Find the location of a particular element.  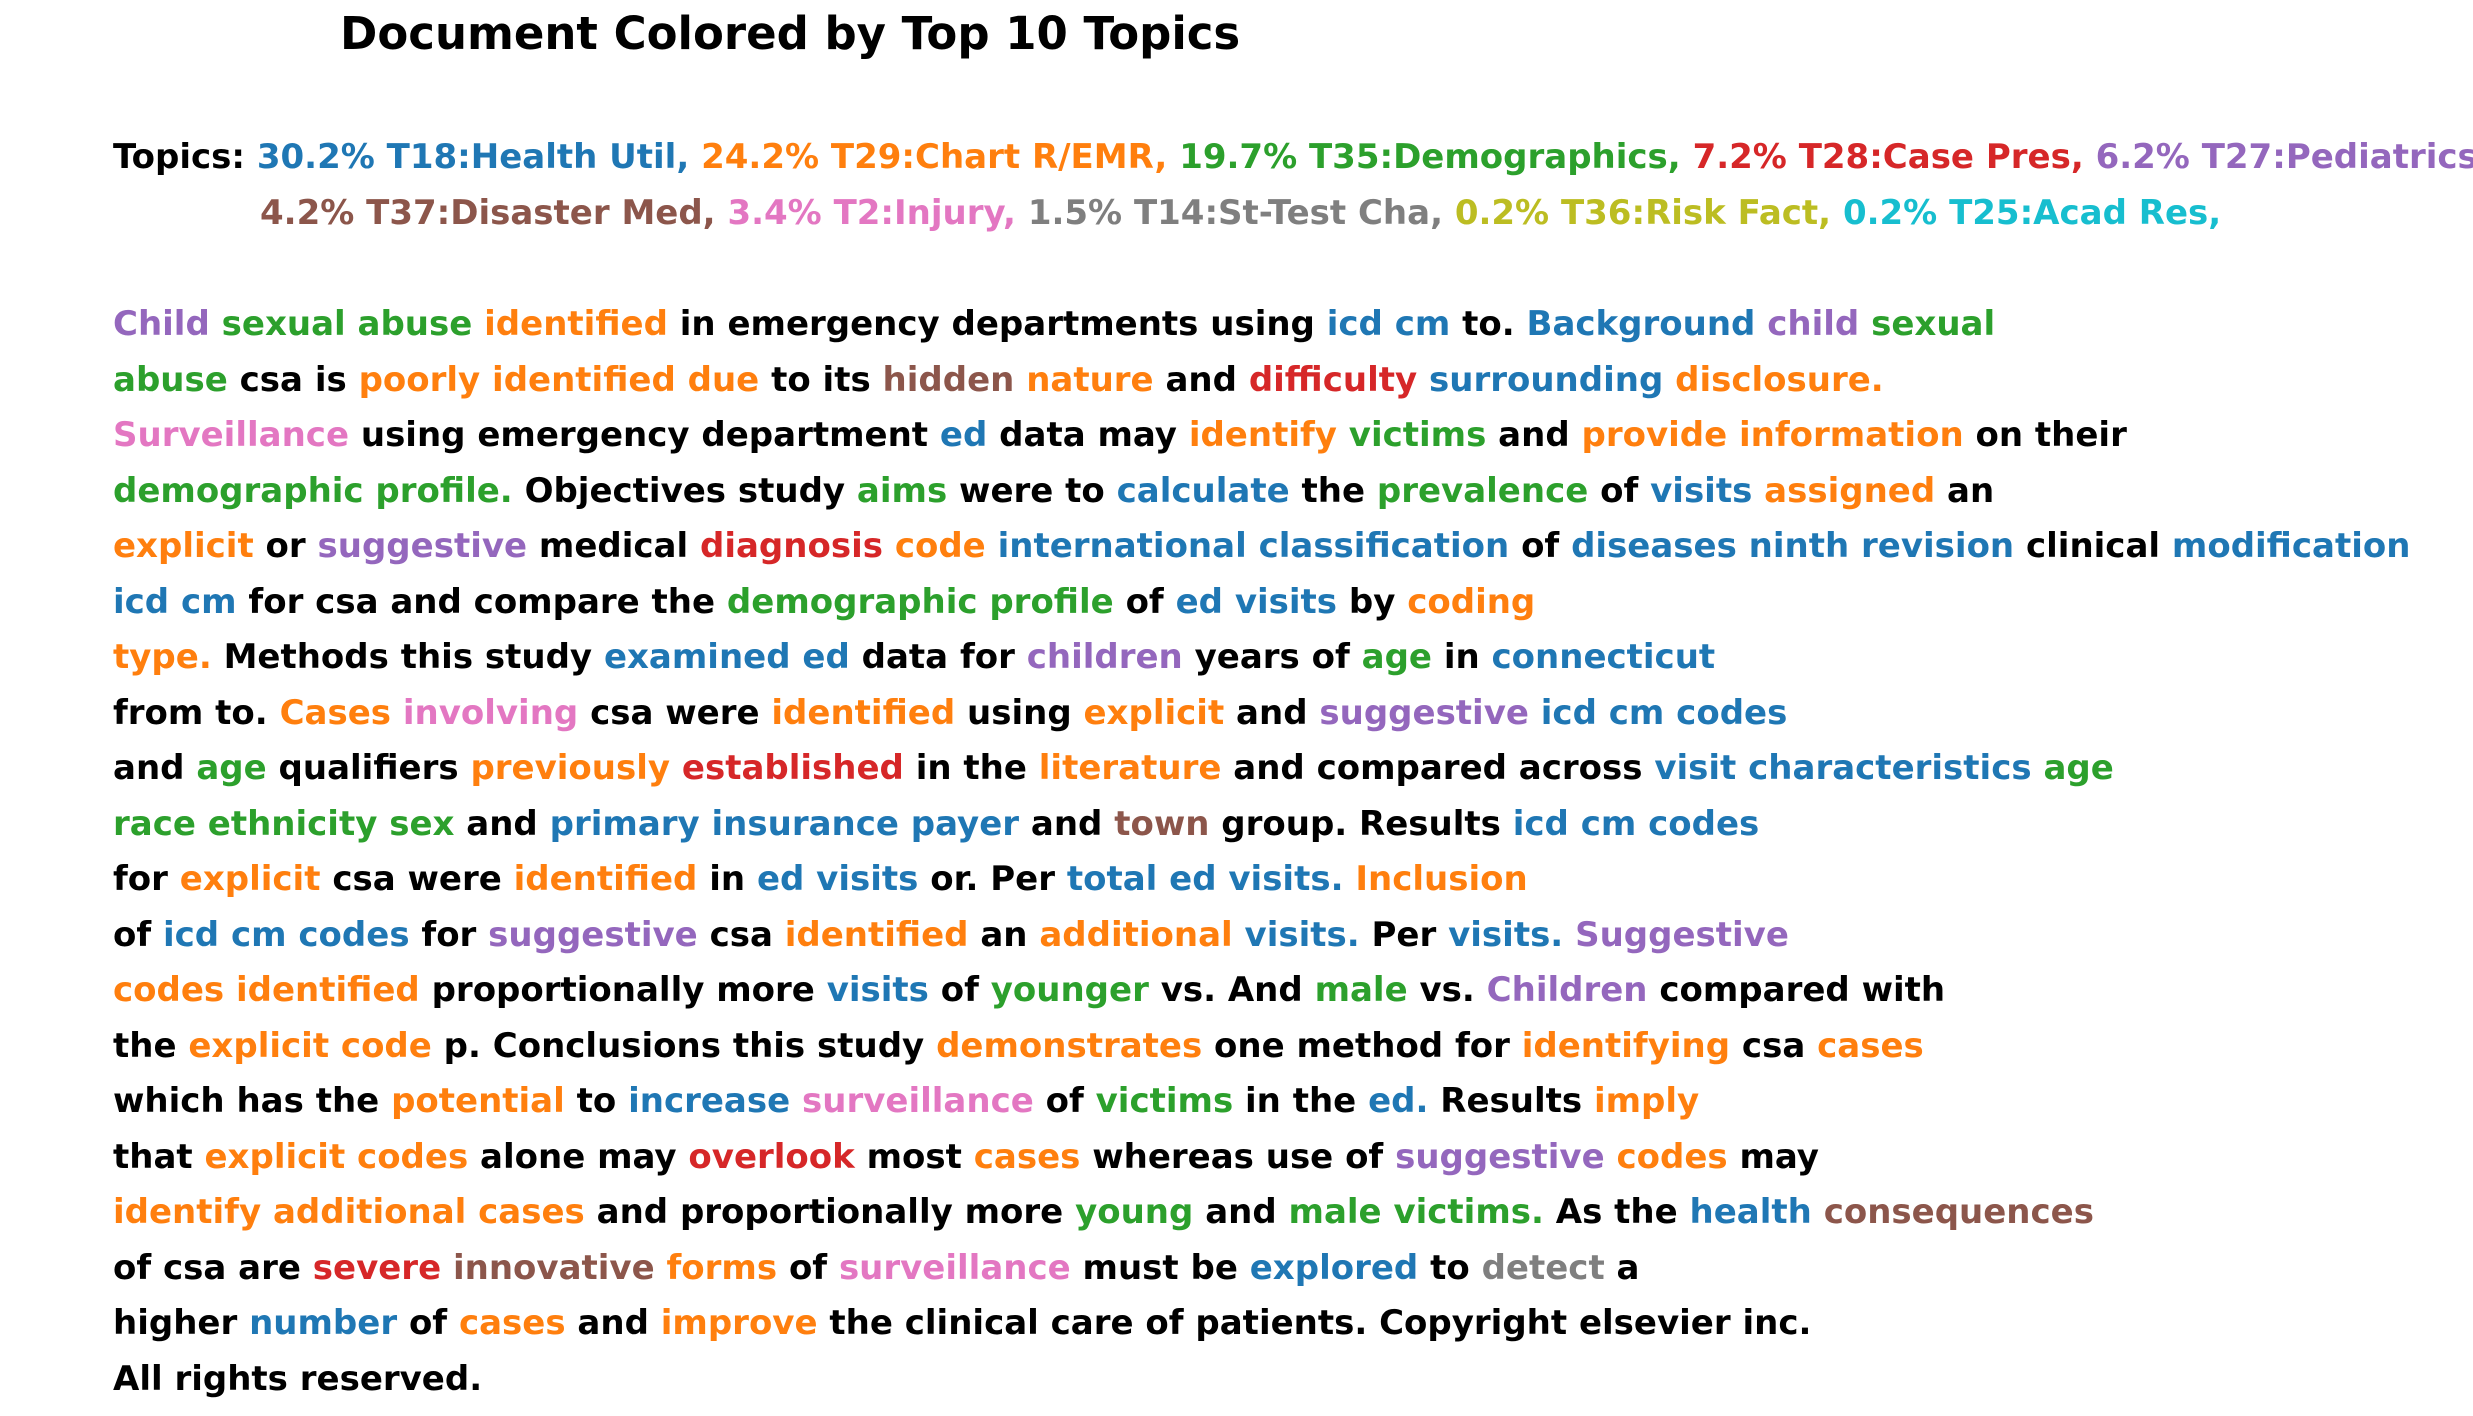

plain-text-segment: one method for is located at coordinates (1362, 1045).